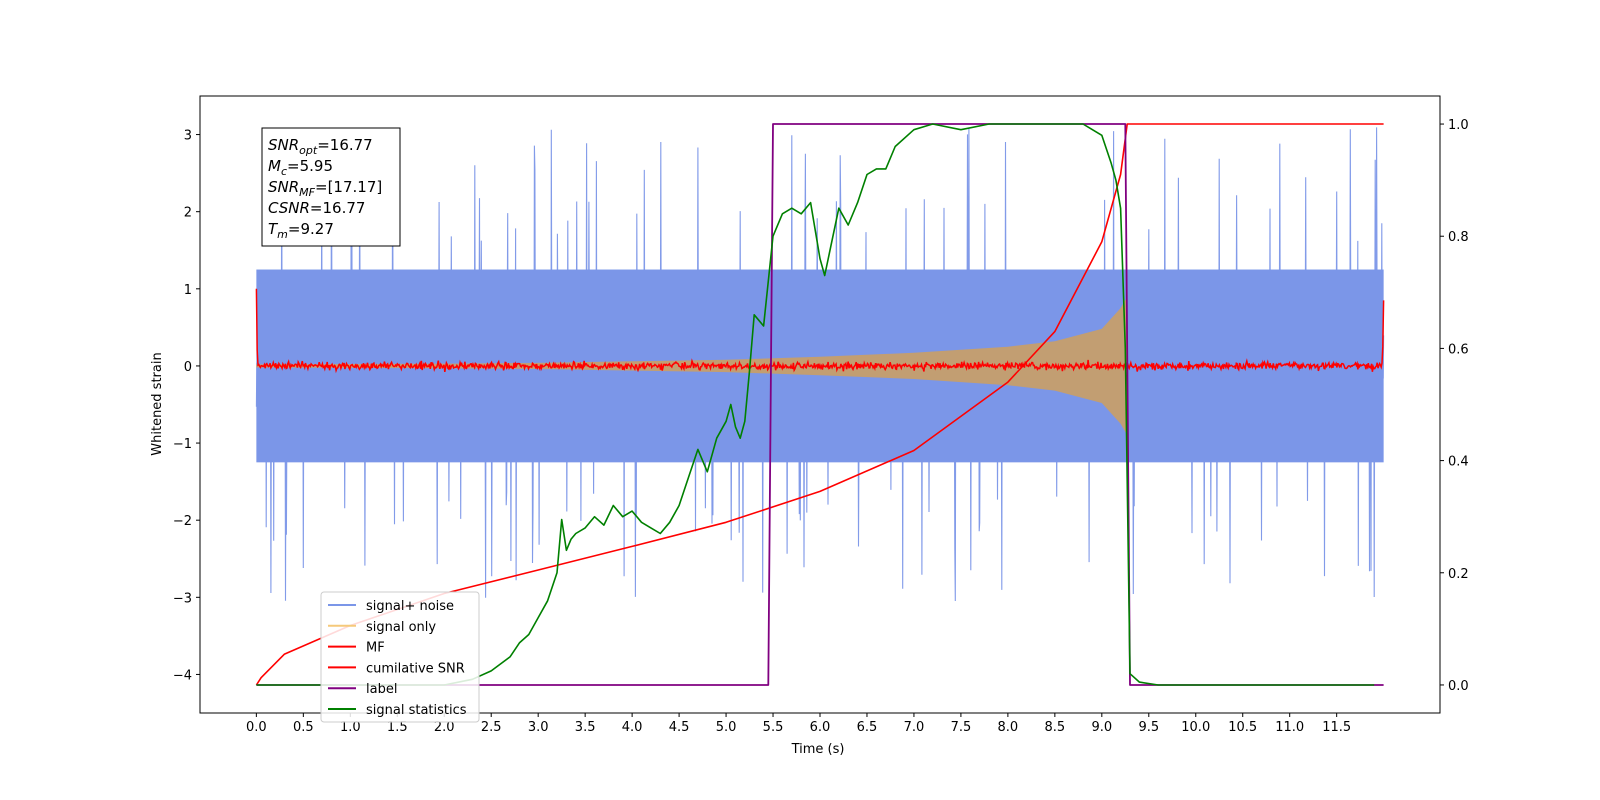 The width and height of the screenshot is (1600, 800). Describe the element at coordinates (410, 606) in the screenshot. I see `legend-label: signal+ noise` at that location.